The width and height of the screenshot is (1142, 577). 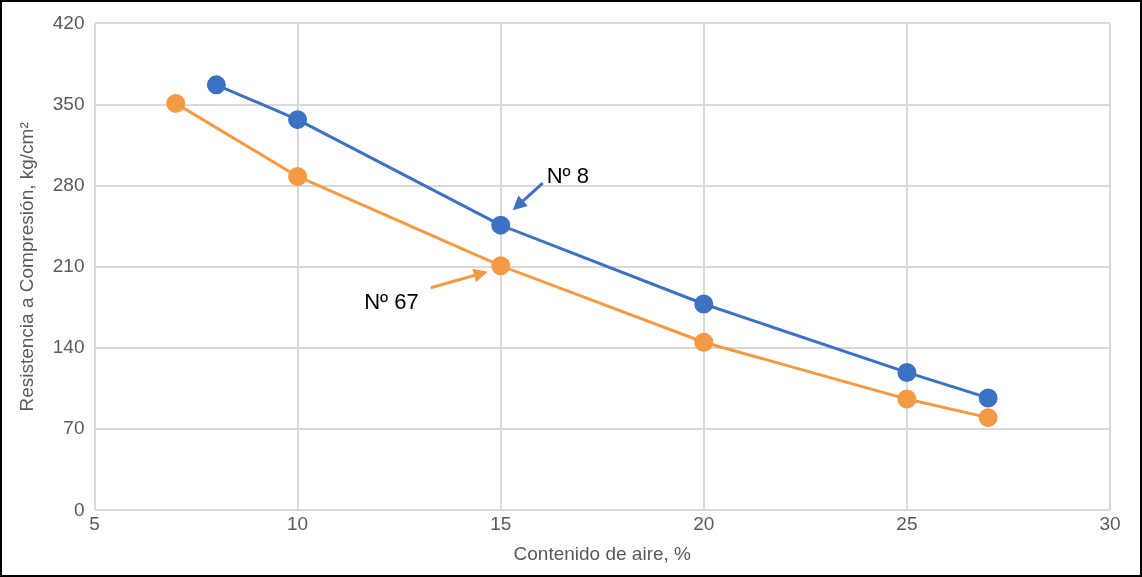 What do you see at coordinates (704, 524) in the screenshot?
I see `x-tick-label: 20` at bounding box center [704, 524].